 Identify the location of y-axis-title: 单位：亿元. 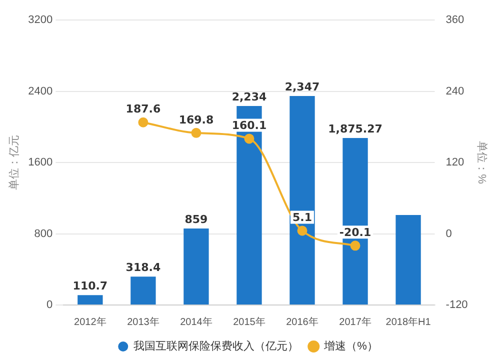
(14, 162).